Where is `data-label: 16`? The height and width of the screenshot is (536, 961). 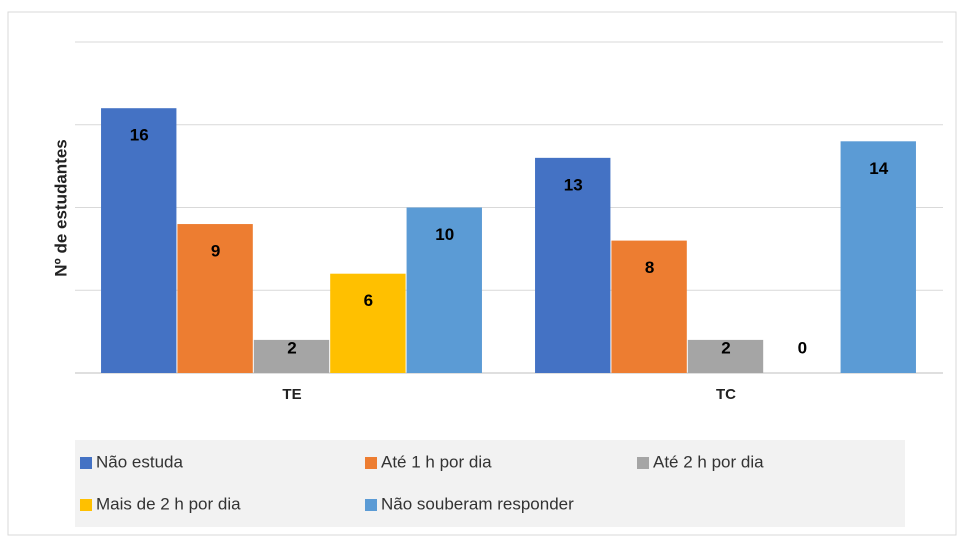
data-label: 16 is located at coordinates (139, 135).